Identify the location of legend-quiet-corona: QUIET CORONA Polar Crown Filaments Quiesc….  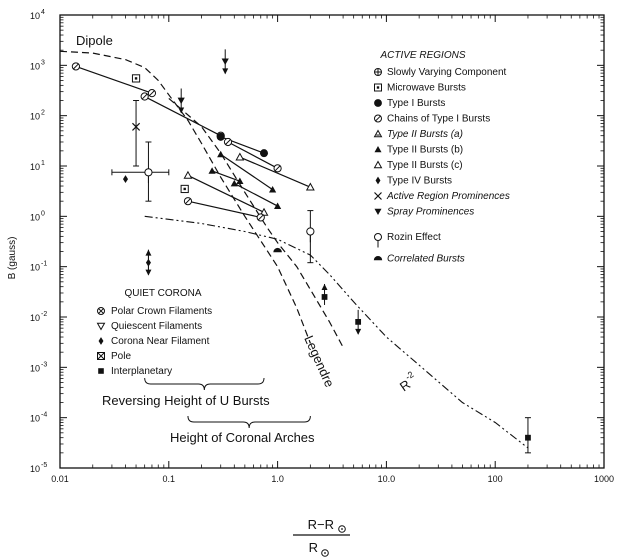
(154, 332).